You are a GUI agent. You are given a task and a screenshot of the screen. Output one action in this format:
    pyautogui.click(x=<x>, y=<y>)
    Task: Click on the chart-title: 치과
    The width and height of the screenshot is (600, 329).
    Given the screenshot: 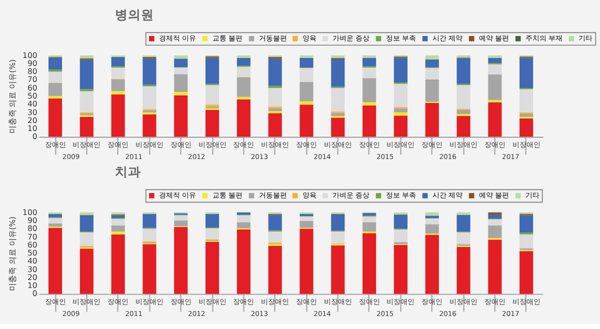 What is the action you would take?
    pyautogui.click(x=128, y=172)
    